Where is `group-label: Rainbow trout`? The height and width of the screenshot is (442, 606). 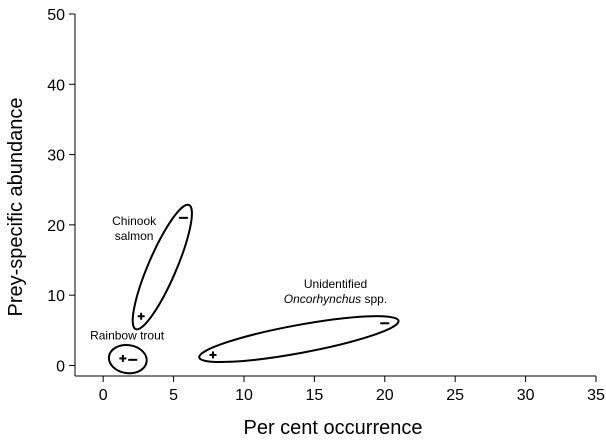 group-label: Rainbow trout is located at coordinates (127, 335).